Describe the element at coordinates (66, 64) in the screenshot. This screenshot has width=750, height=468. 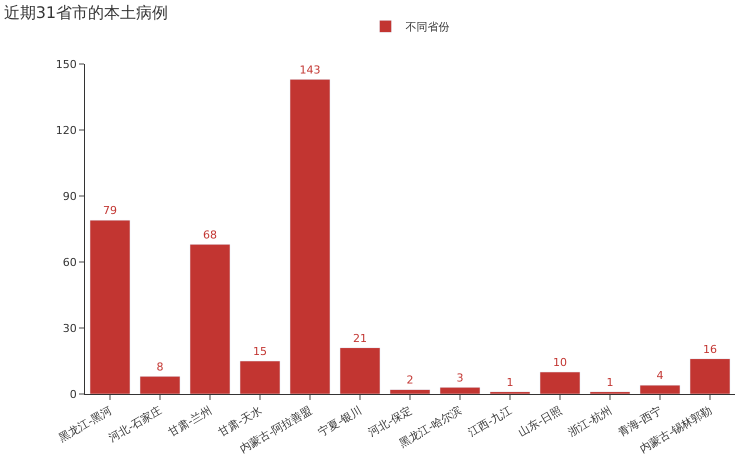
I see `y-tick-label: 150` at that location.